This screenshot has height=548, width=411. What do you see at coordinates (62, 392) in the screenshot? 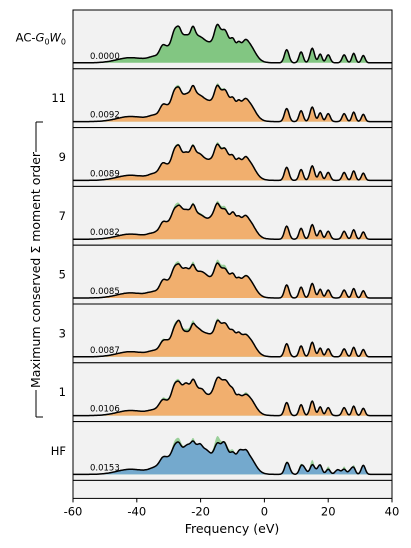
I see `row-label: 1` at bounding box center [62, 392].